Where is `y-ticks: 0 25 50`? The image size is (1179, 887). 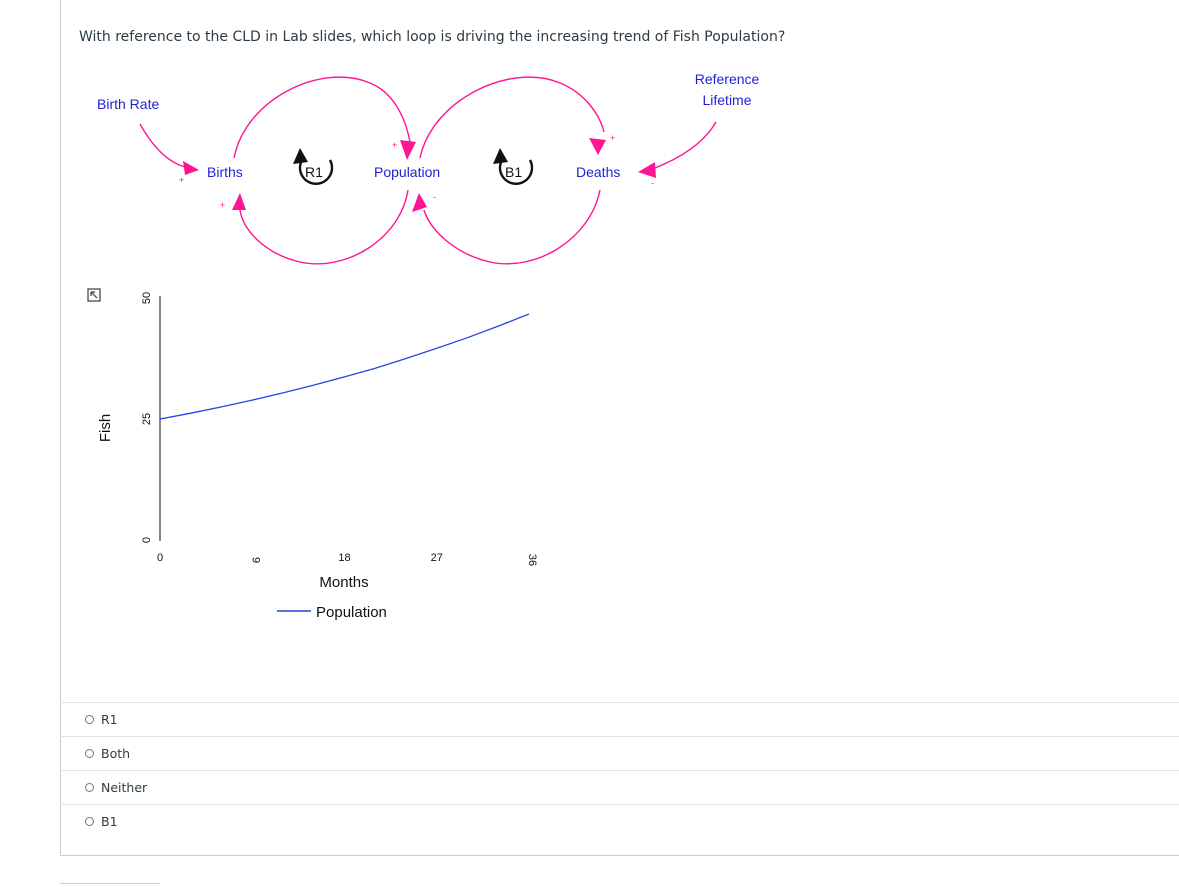 y-ticks: 0 25 50 is located at coordinates (147, 417).